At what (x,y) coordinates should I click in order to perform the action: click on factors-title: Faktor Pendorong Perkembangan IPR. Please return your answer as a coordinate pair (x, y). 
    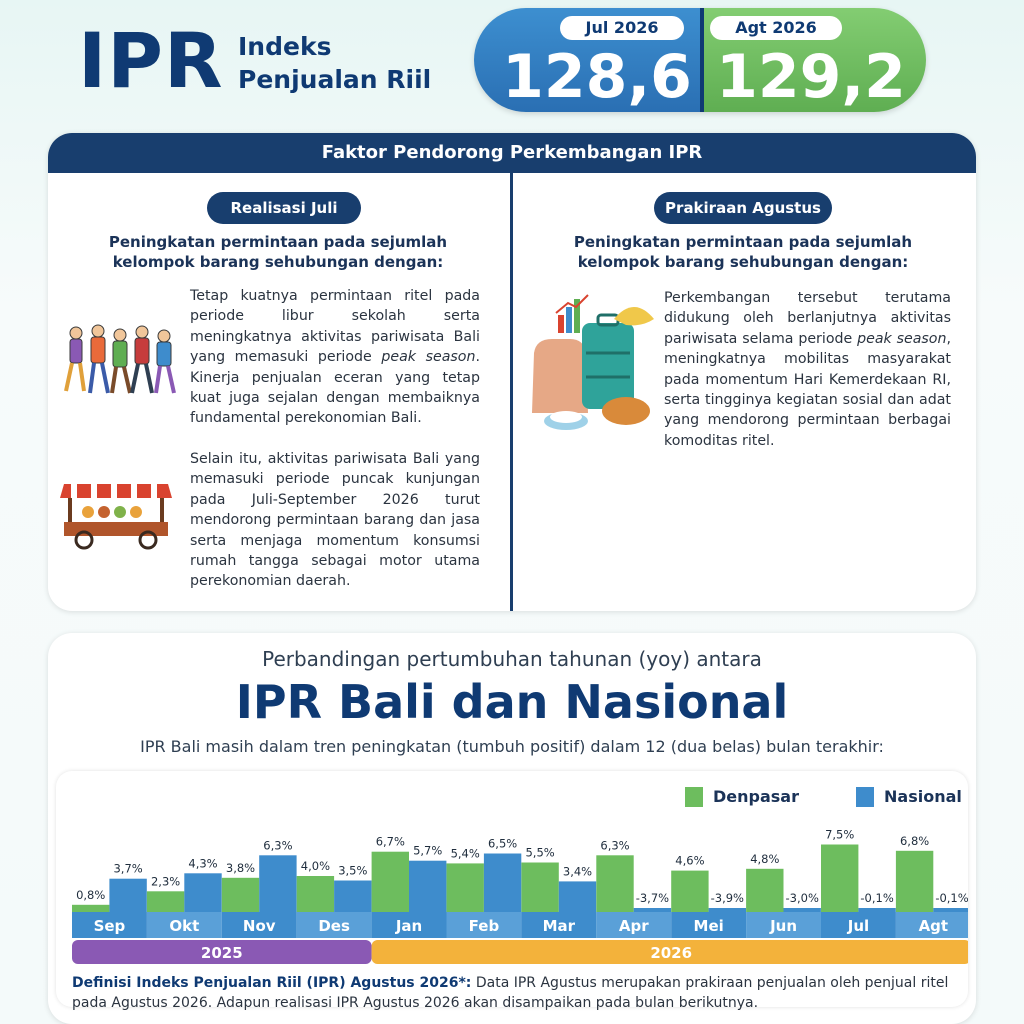
    Looking at the image, I should click on (512, 153).